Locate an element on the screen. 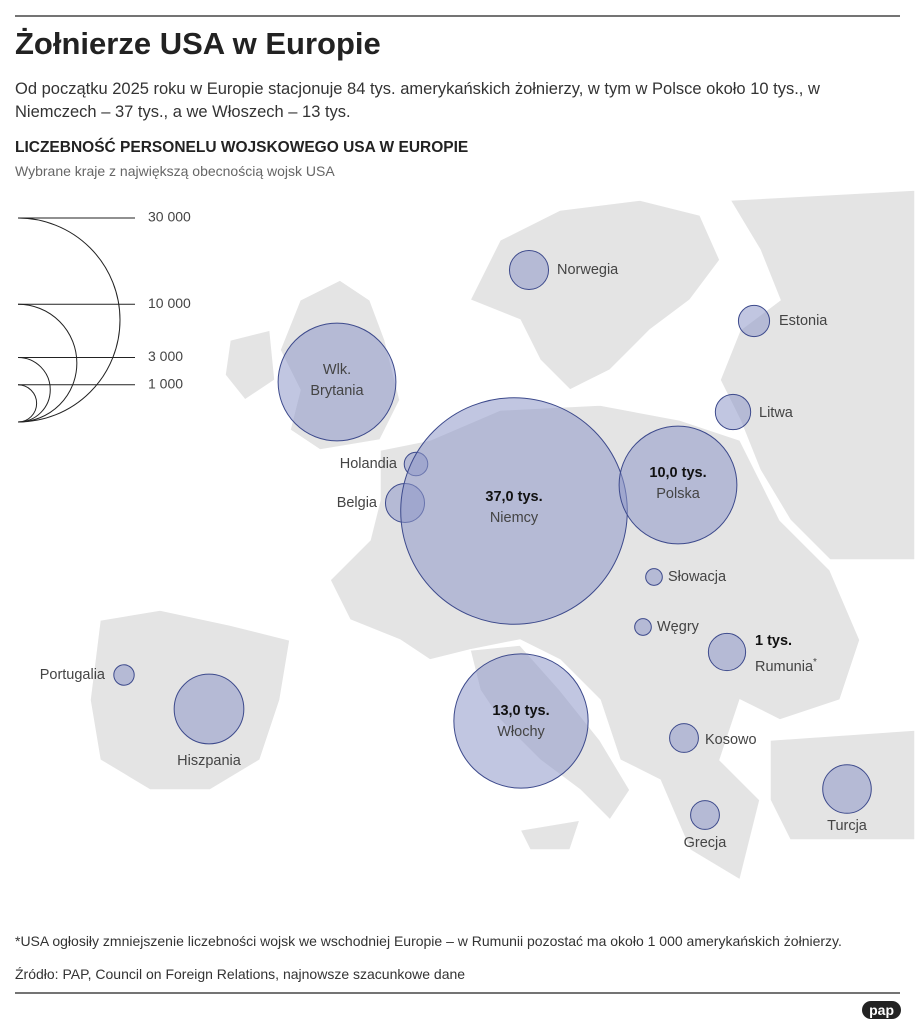 This screenshot has height=1029, width=915. country-name: Słowacja is located at coordinates (697, 576).